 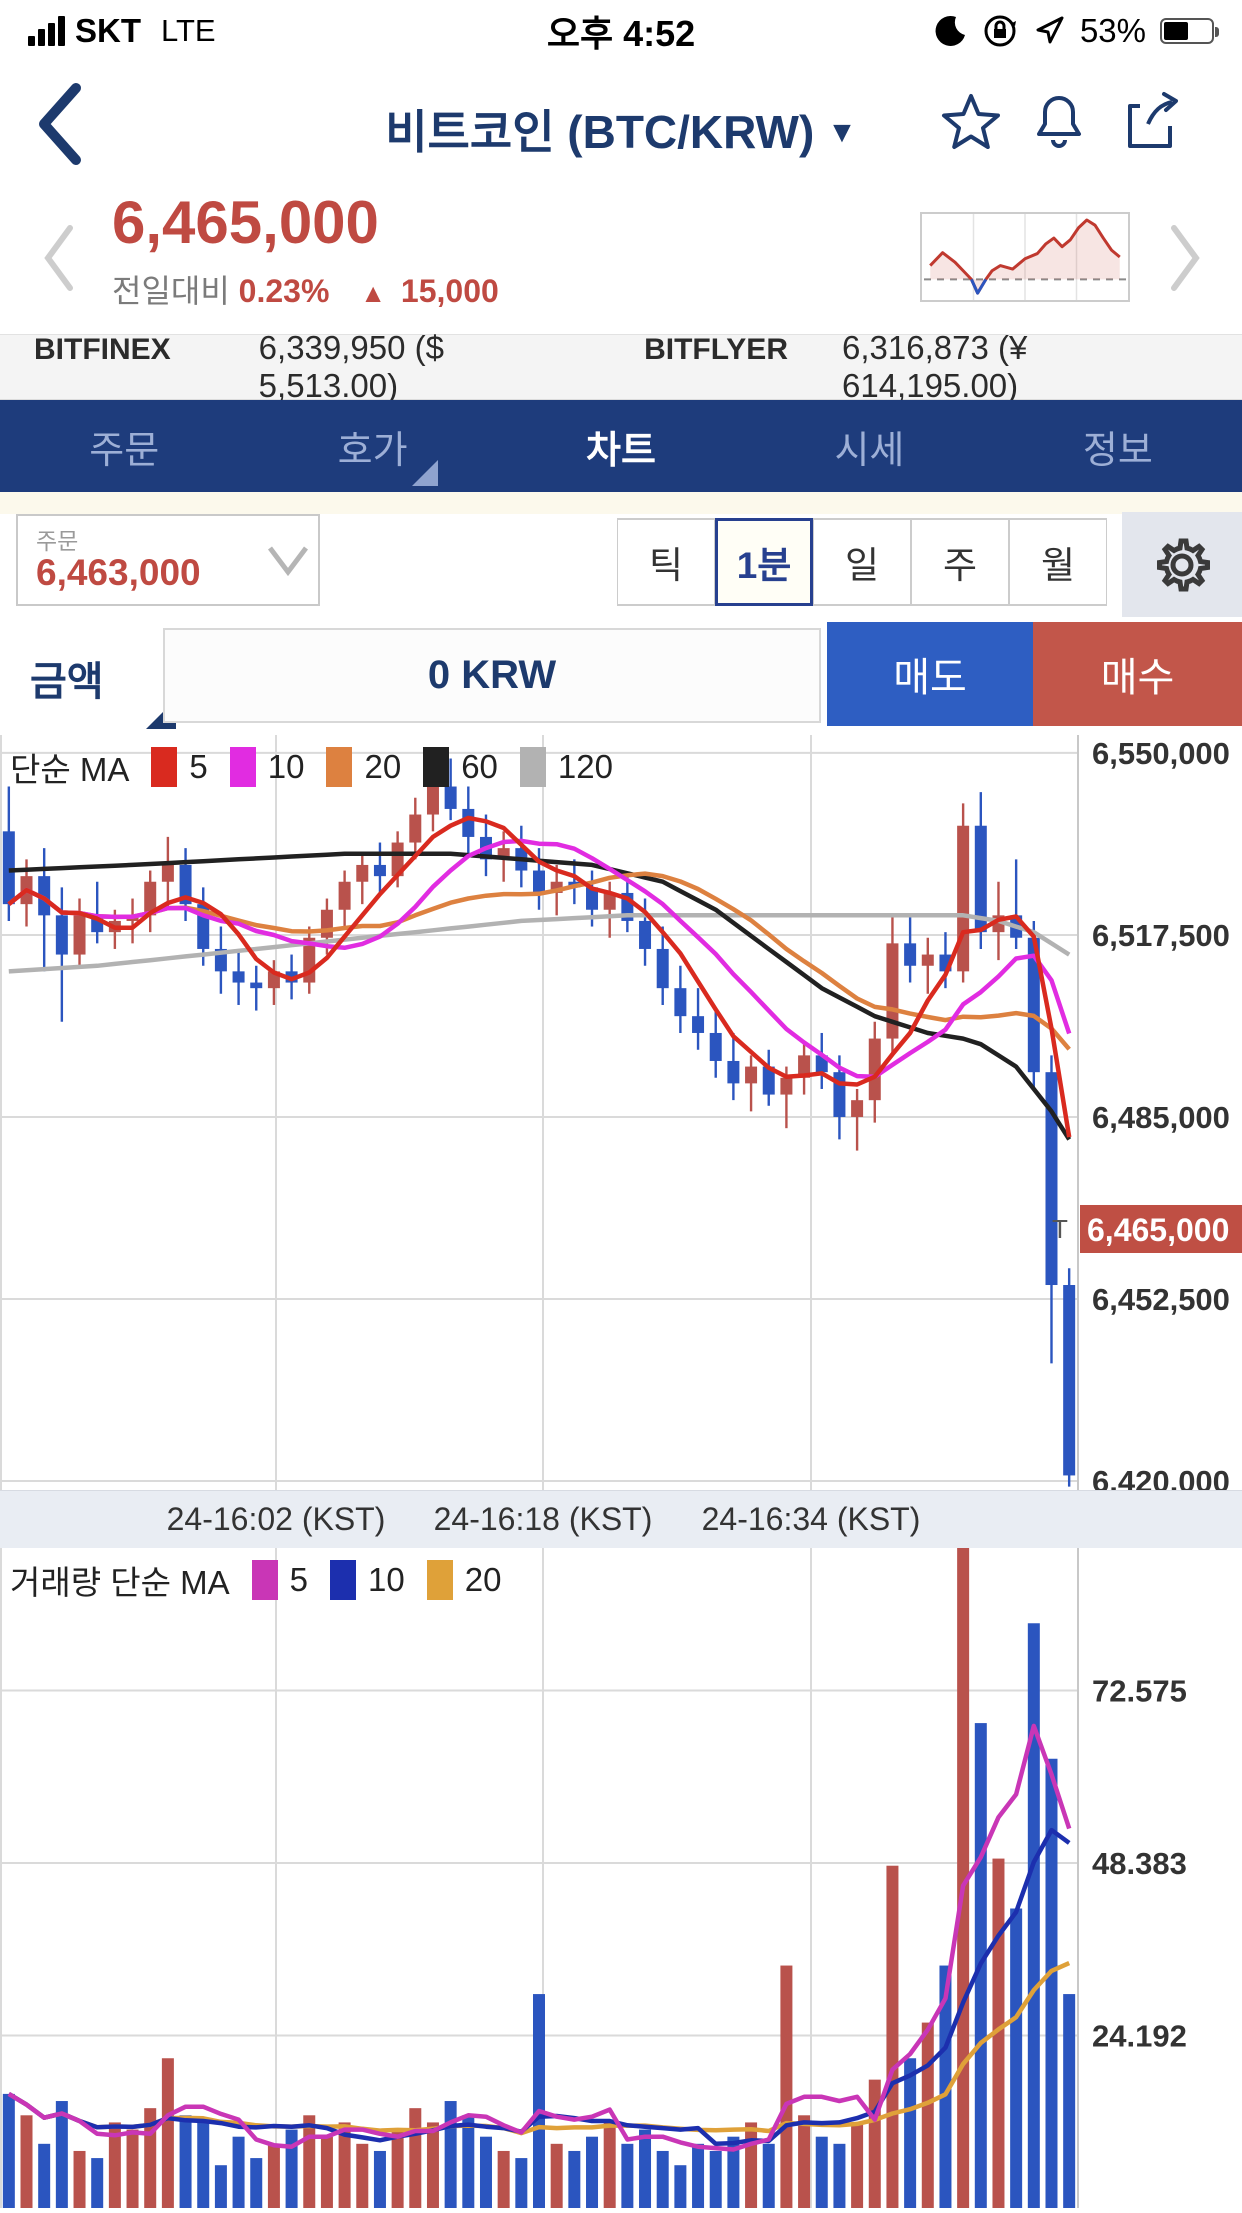 I want to click on nav-tab-호가: 호가, so click(x=372, y=450).